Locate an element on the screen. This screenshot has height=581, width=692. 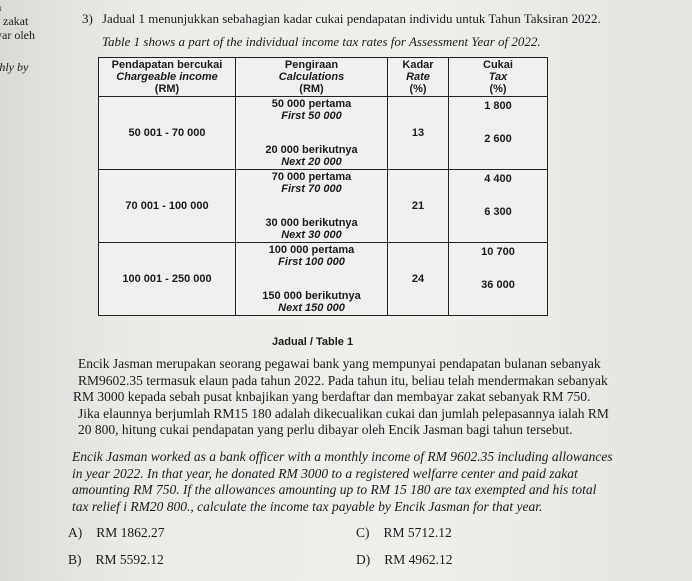
header-tax: Cukai Tax (%) is located at coordinates (498, 77).